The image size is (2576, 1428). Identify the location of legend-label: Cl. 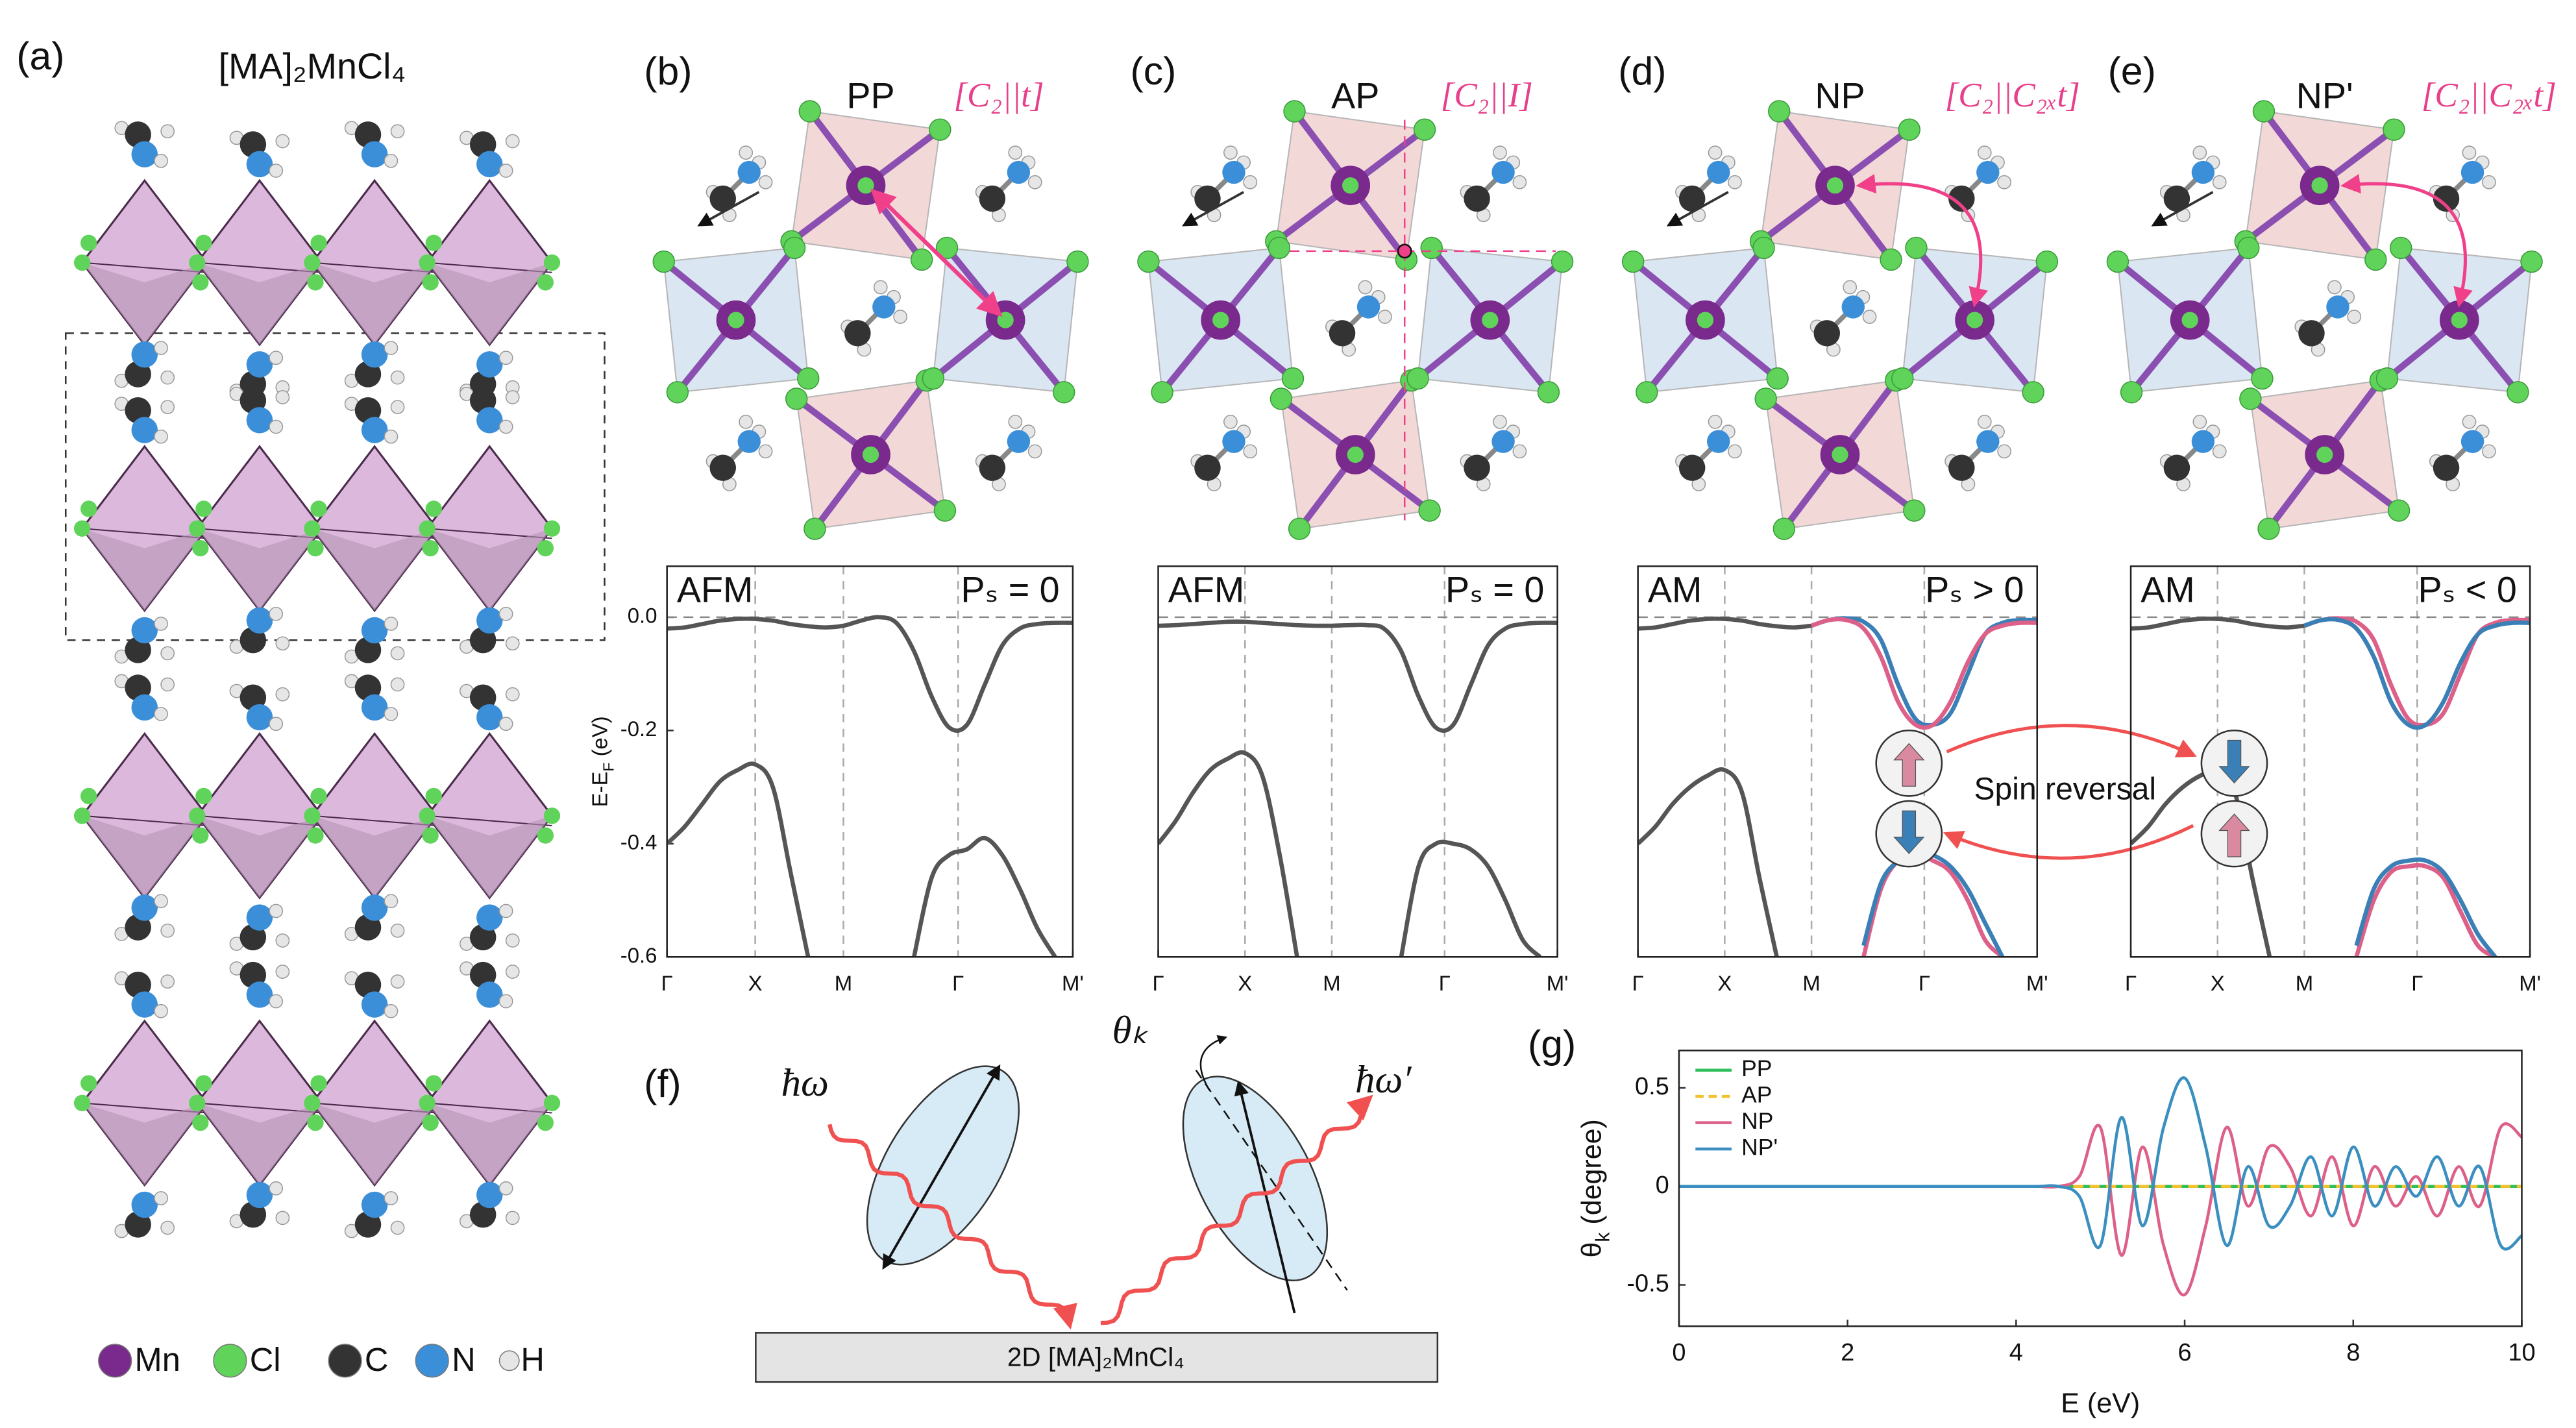
(265, 1359).